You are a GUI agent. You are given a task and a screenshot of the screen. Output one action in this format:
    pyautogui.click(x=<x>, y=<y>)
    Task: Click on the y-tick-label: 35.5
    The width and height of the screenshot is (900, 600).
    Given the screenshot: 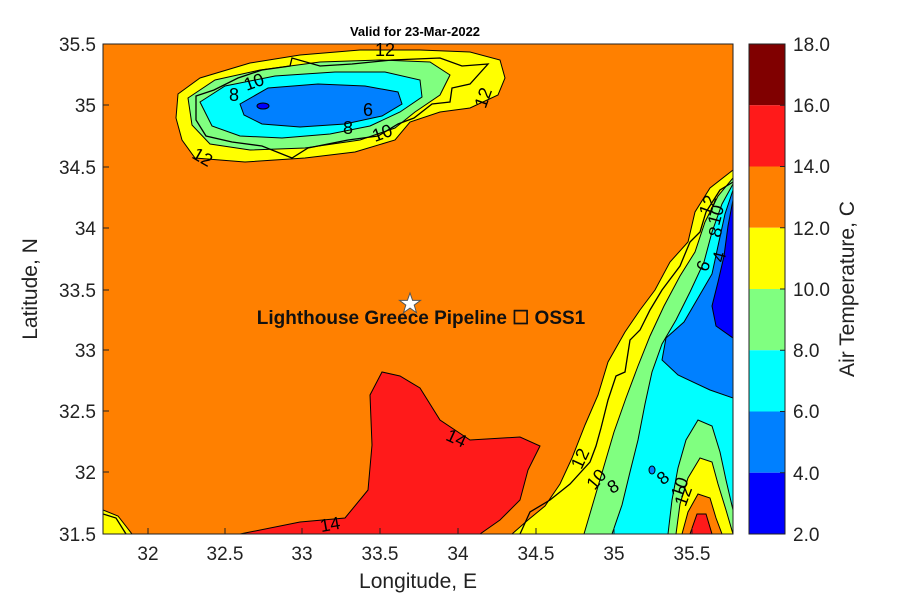 What is the action you would take?
    pyautogui.click(x=77, y=45)
    